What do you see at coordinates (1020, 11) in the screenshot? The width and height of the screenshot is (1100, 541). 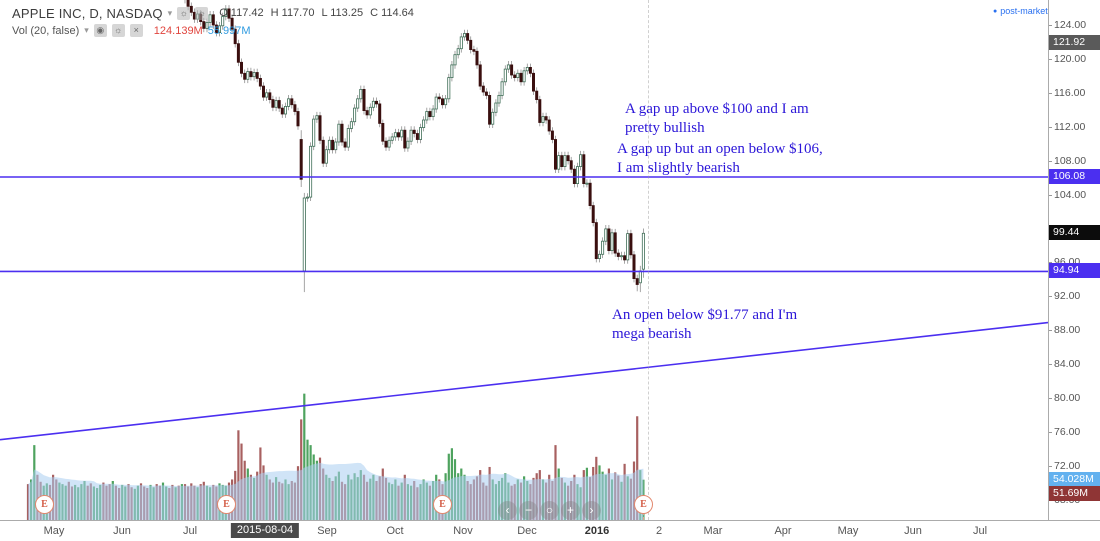 I see `post-market-status: ● post-market` at bounding box center [1020, 11].